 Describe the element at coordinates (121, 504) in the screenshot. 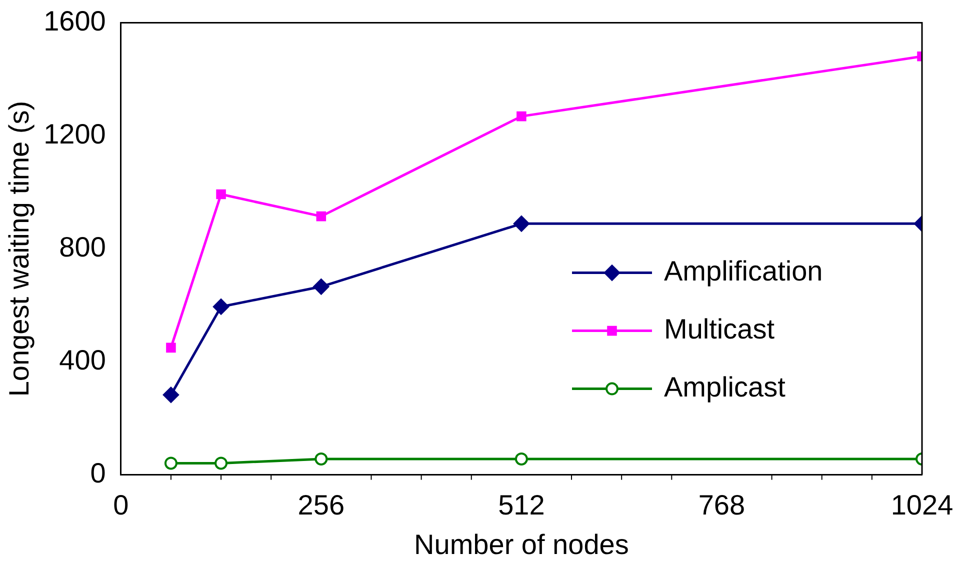

I see `x-tick-label: 0` at that location.